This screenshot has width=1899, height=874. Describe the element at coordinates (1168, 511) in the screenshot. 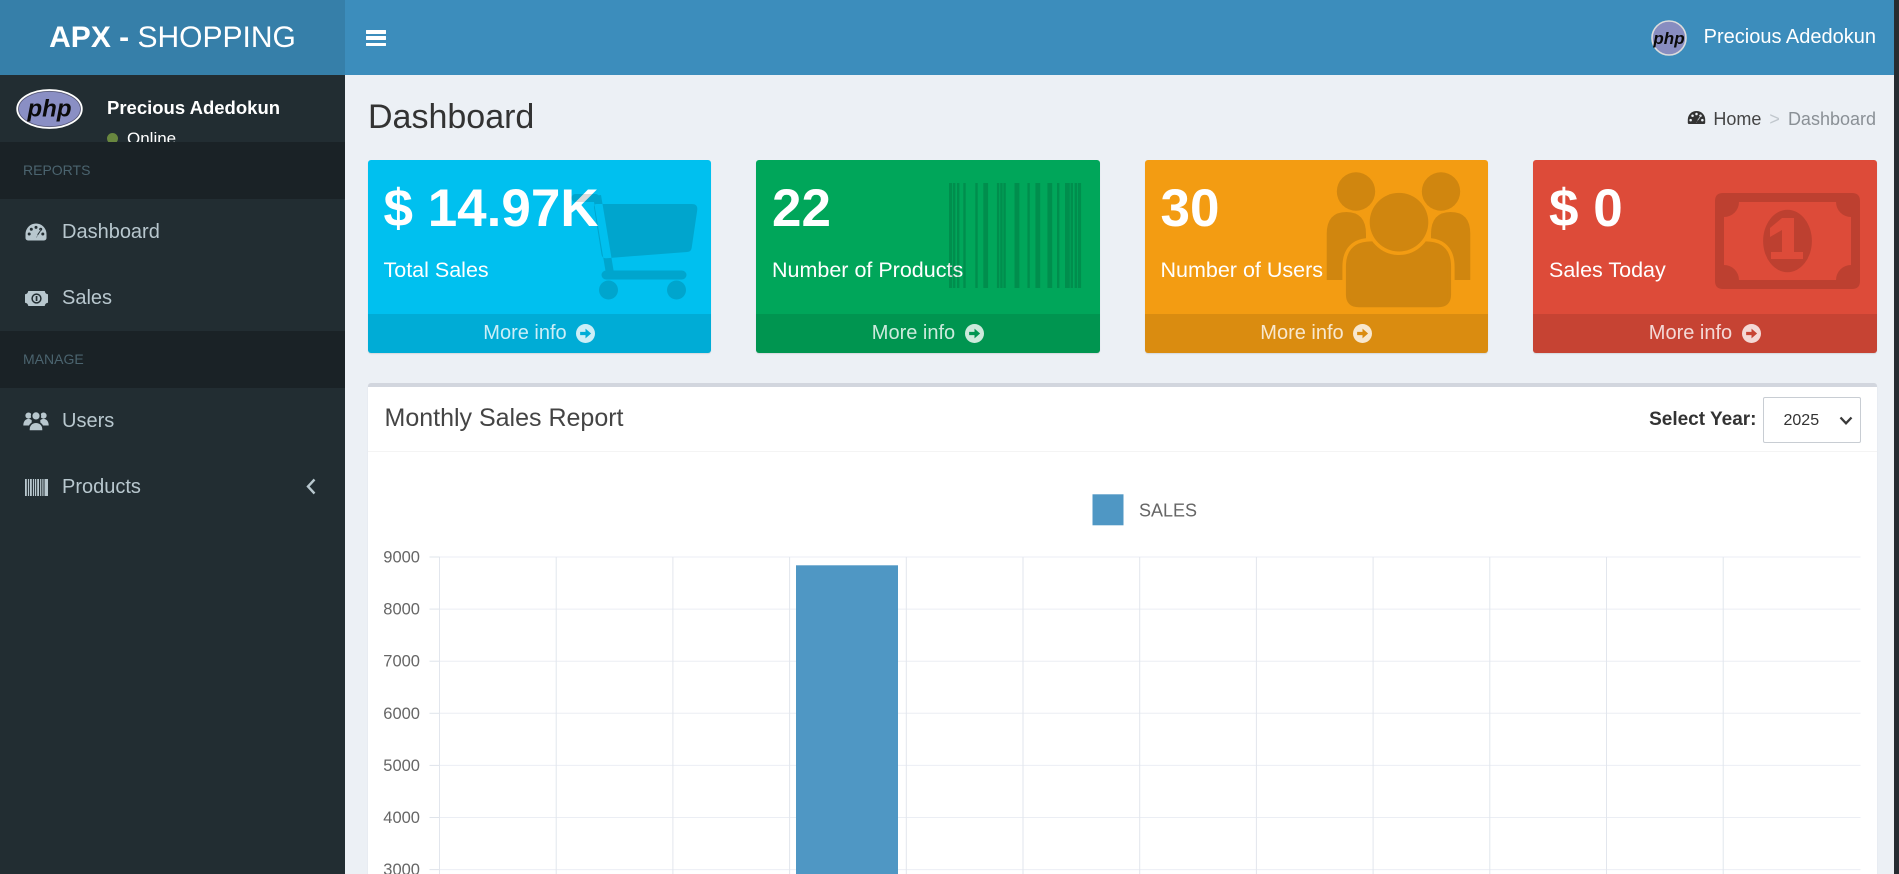

I see `svg-text: SALES` at that location.